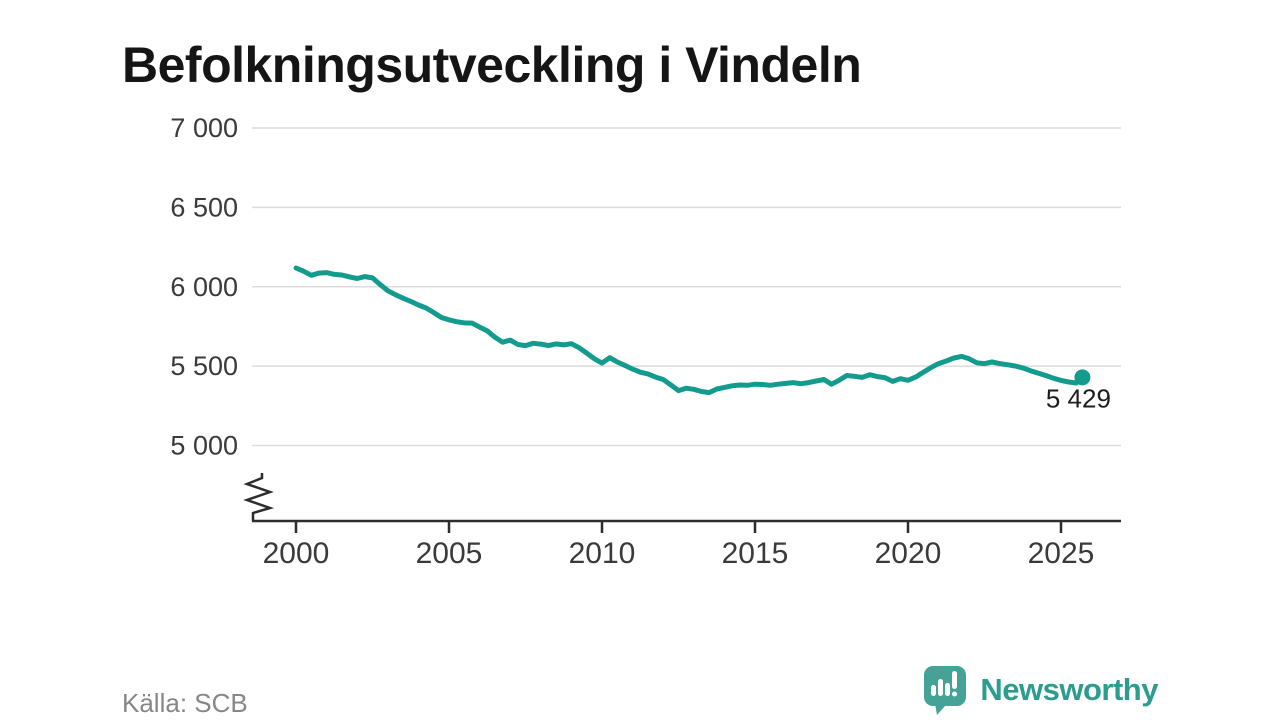 Image resolution: width=1280 pixels, height=720 pixels. I want to click on newsworthy-speech-bubble-chart-icon, so click(945, 690).